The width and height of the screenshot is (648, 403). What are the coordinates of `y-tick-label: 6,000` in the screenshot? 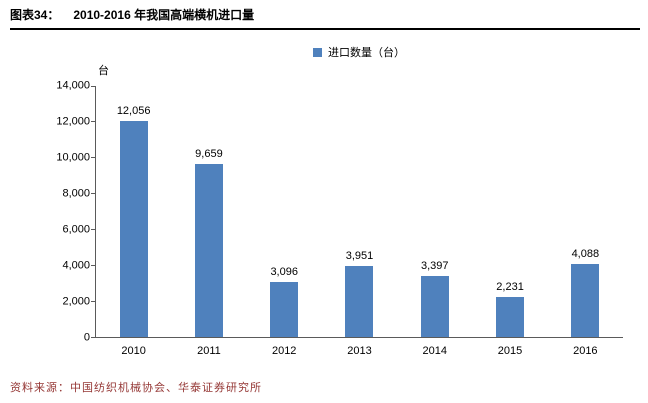 It's located at (76, 229).